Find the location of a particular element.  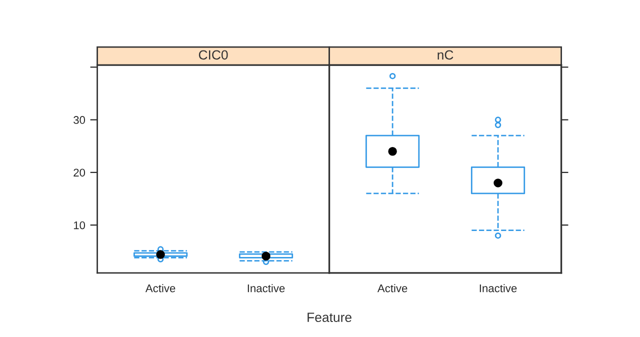

chart-title: nC is located at coordinates (446, 55).